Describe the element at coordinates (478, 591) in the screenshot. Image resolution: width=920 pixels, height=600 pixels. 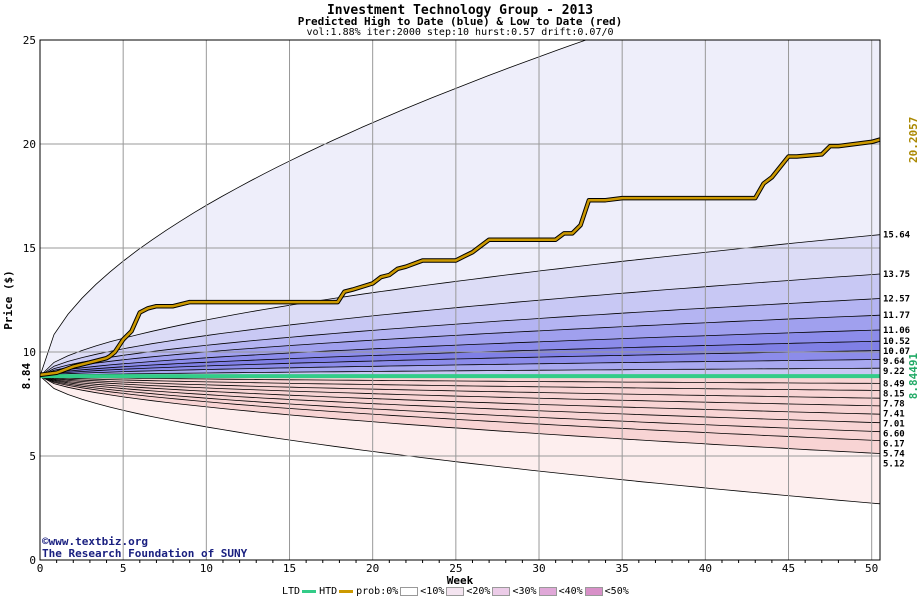
I see `legend-p20-label: <20%` at that location.